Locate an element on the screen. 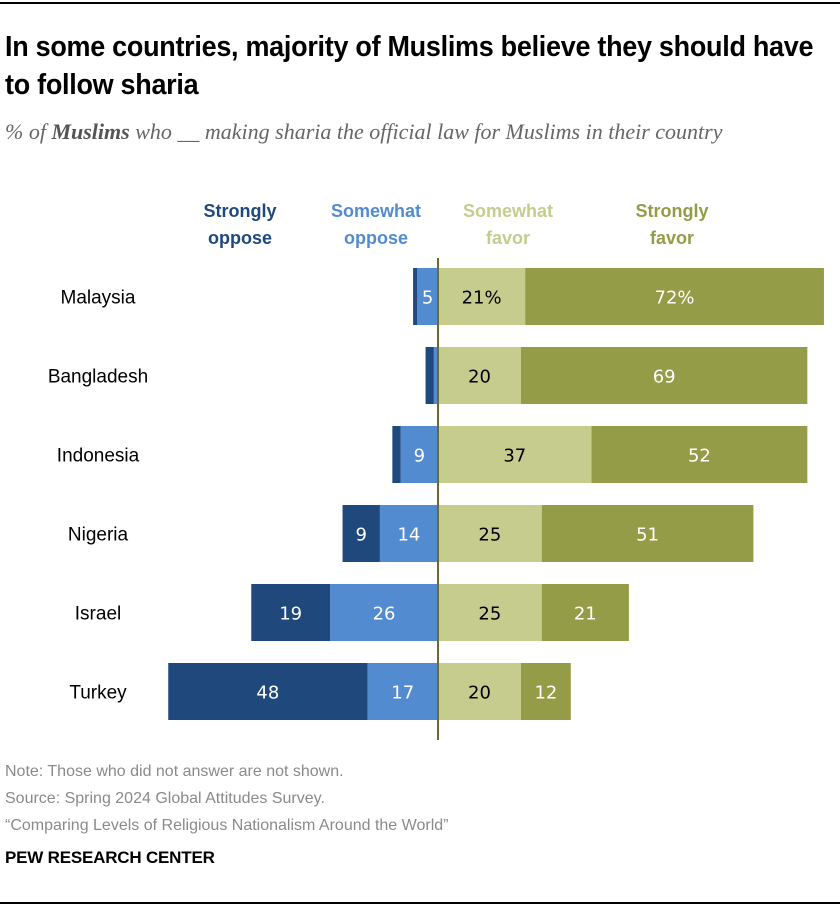 This screenshot has height=908, width=840. top-rule is located at coordinates (420, 3).